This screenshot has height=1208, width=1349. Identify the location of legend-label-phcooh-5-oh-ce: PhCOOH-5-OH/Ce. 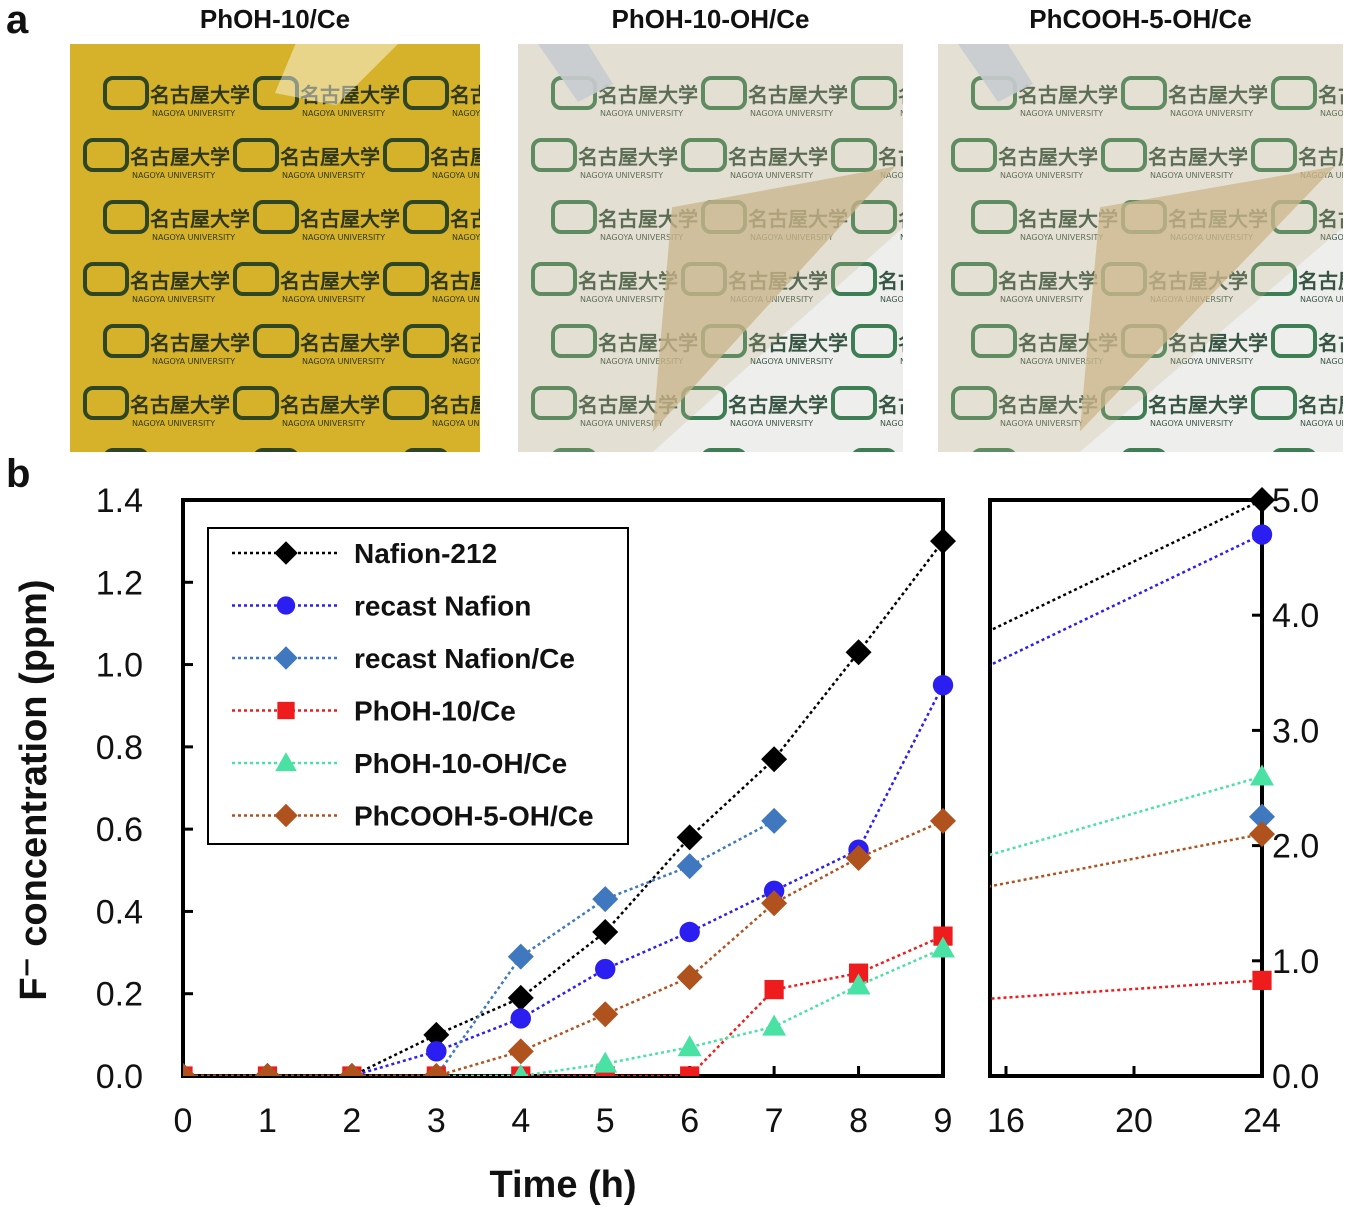
(474, 816).